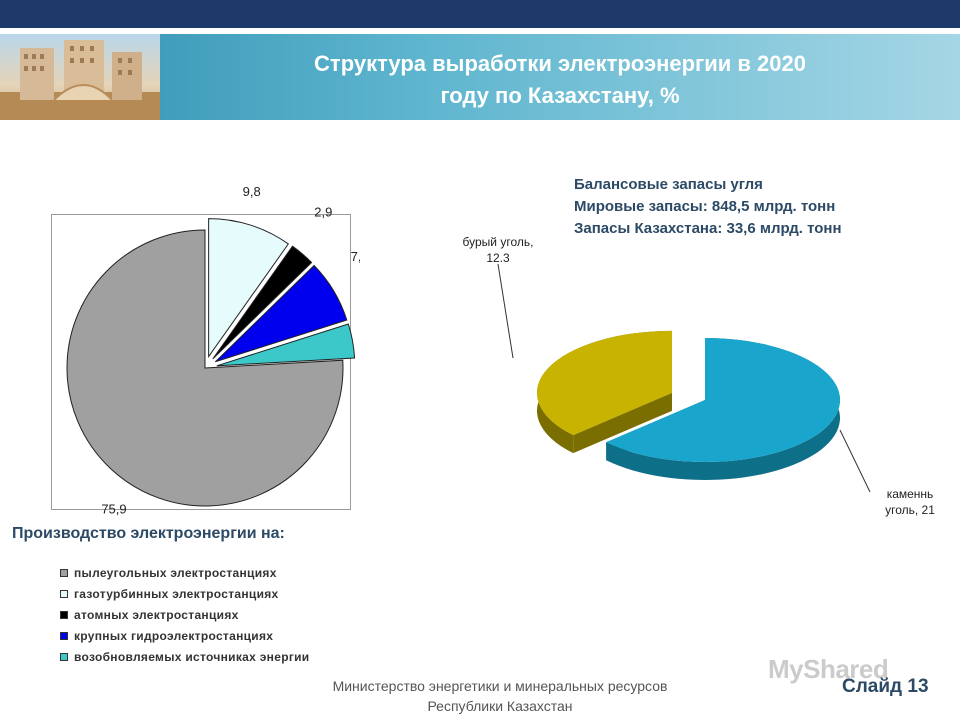 The height and width of the screenshot is (720, 960). I want to click on slide-title-line2: году по Казахстану, %, so click(560, 95).